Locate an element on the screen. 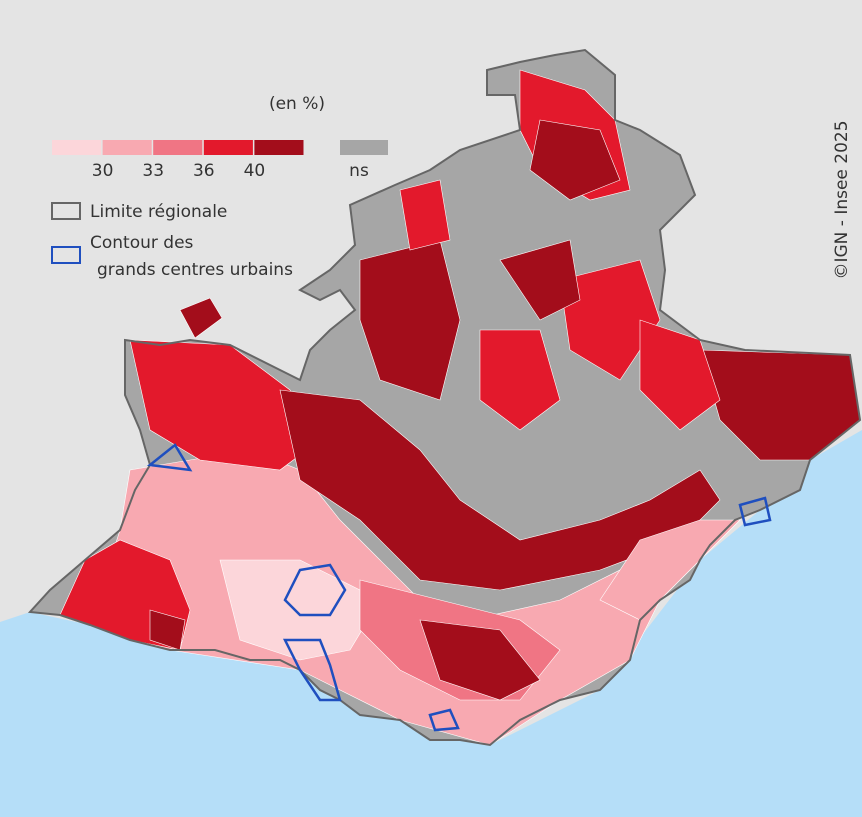 The height and width of the screenshot is (817, 862). urban-contour-label: Contour des is located at coordinates (142, 243).